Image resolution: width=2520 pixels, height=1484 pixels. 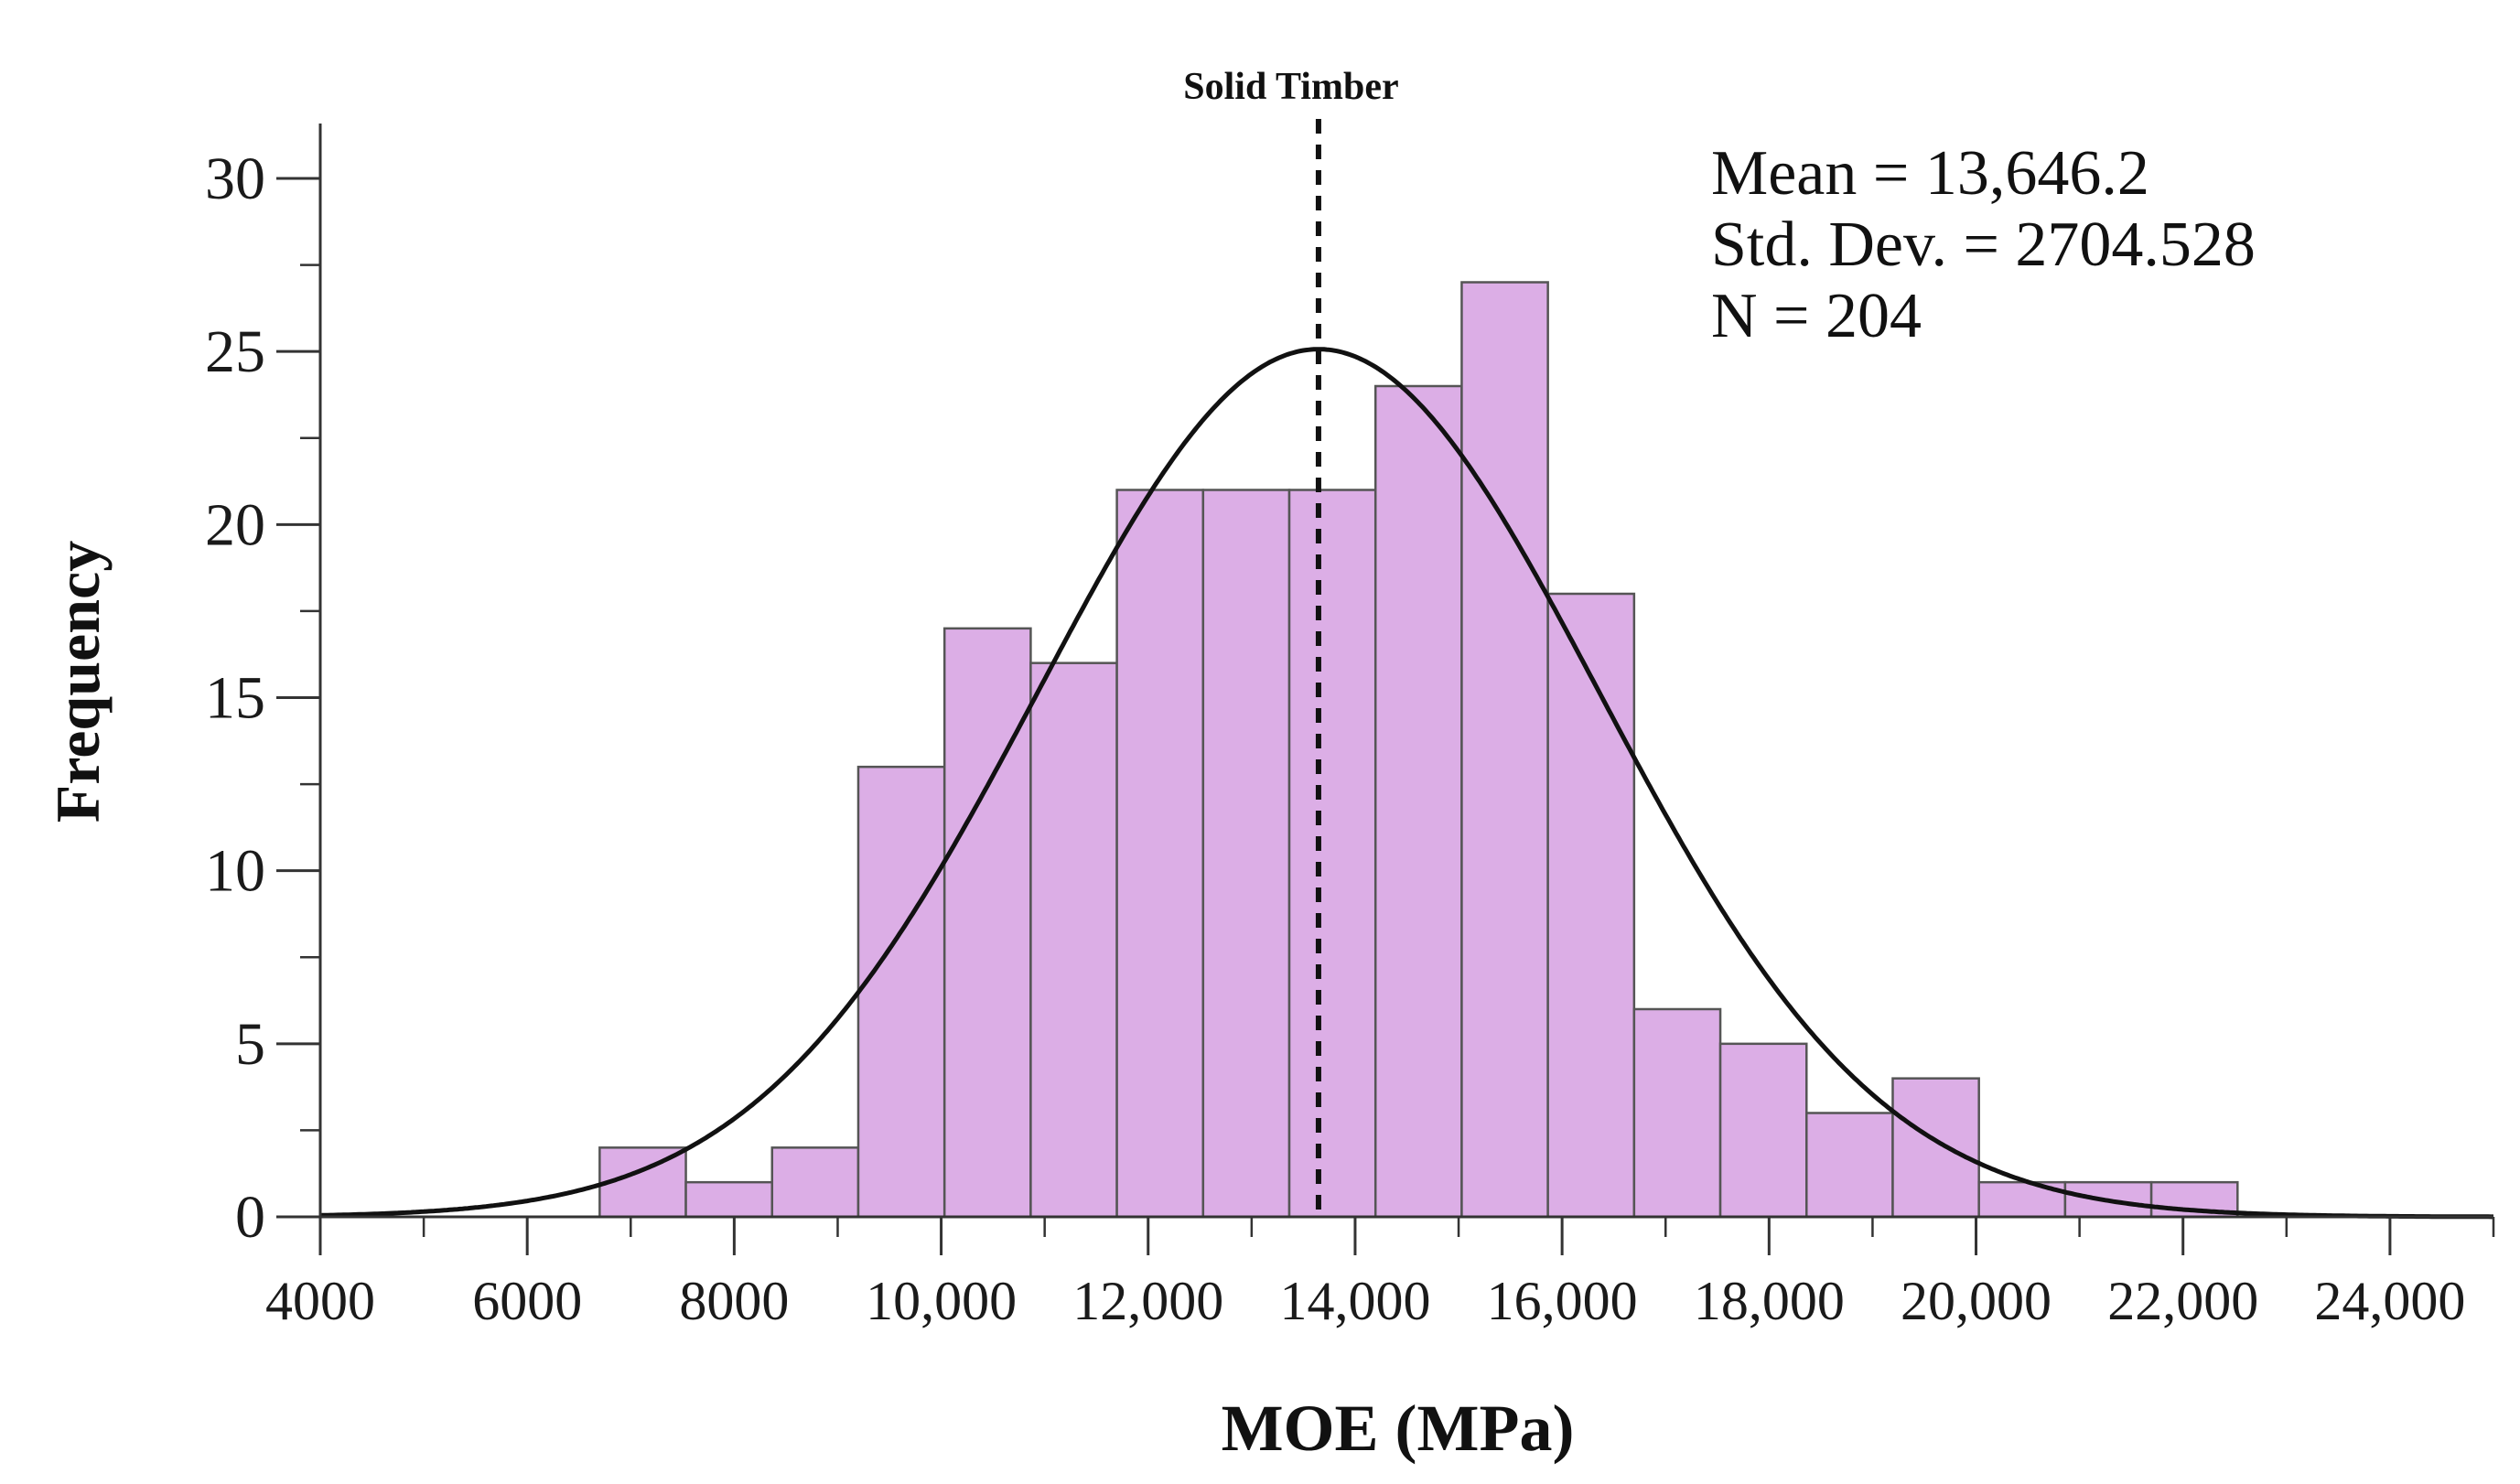 What do you see at coordinates (235, 178) in the screenshot?
I see `y-tick-label: 30` at bounding box center [235, 178].